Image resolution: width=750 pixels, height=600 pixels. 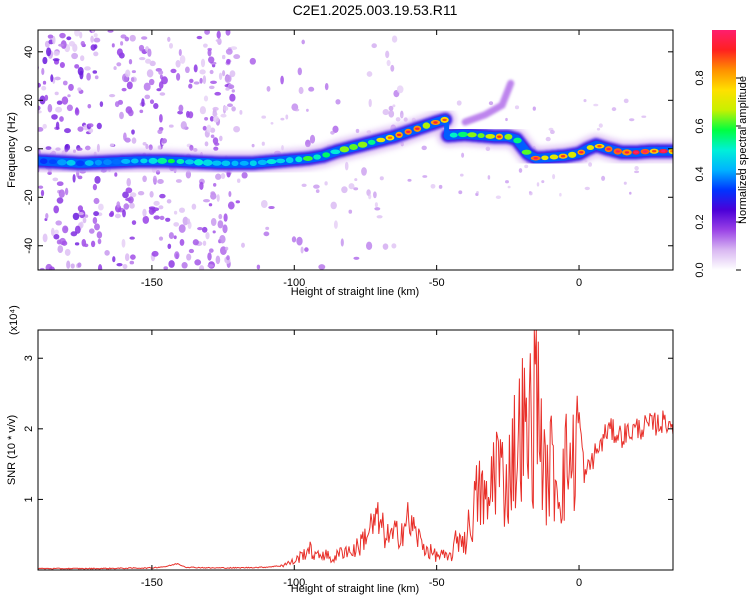 What do you see at coordinates (437, 283) in the screenshot?
I see `spectrogram-xtick-label: -50` at bounding box center [437, 283].